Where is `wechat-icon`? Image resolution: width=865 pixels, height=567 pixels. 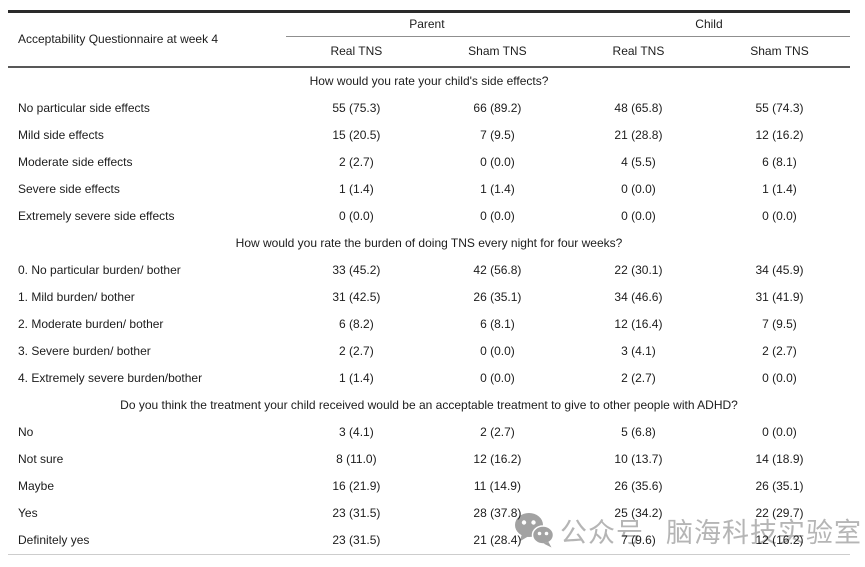
wechat-icon is located at coordinates (534, 530).